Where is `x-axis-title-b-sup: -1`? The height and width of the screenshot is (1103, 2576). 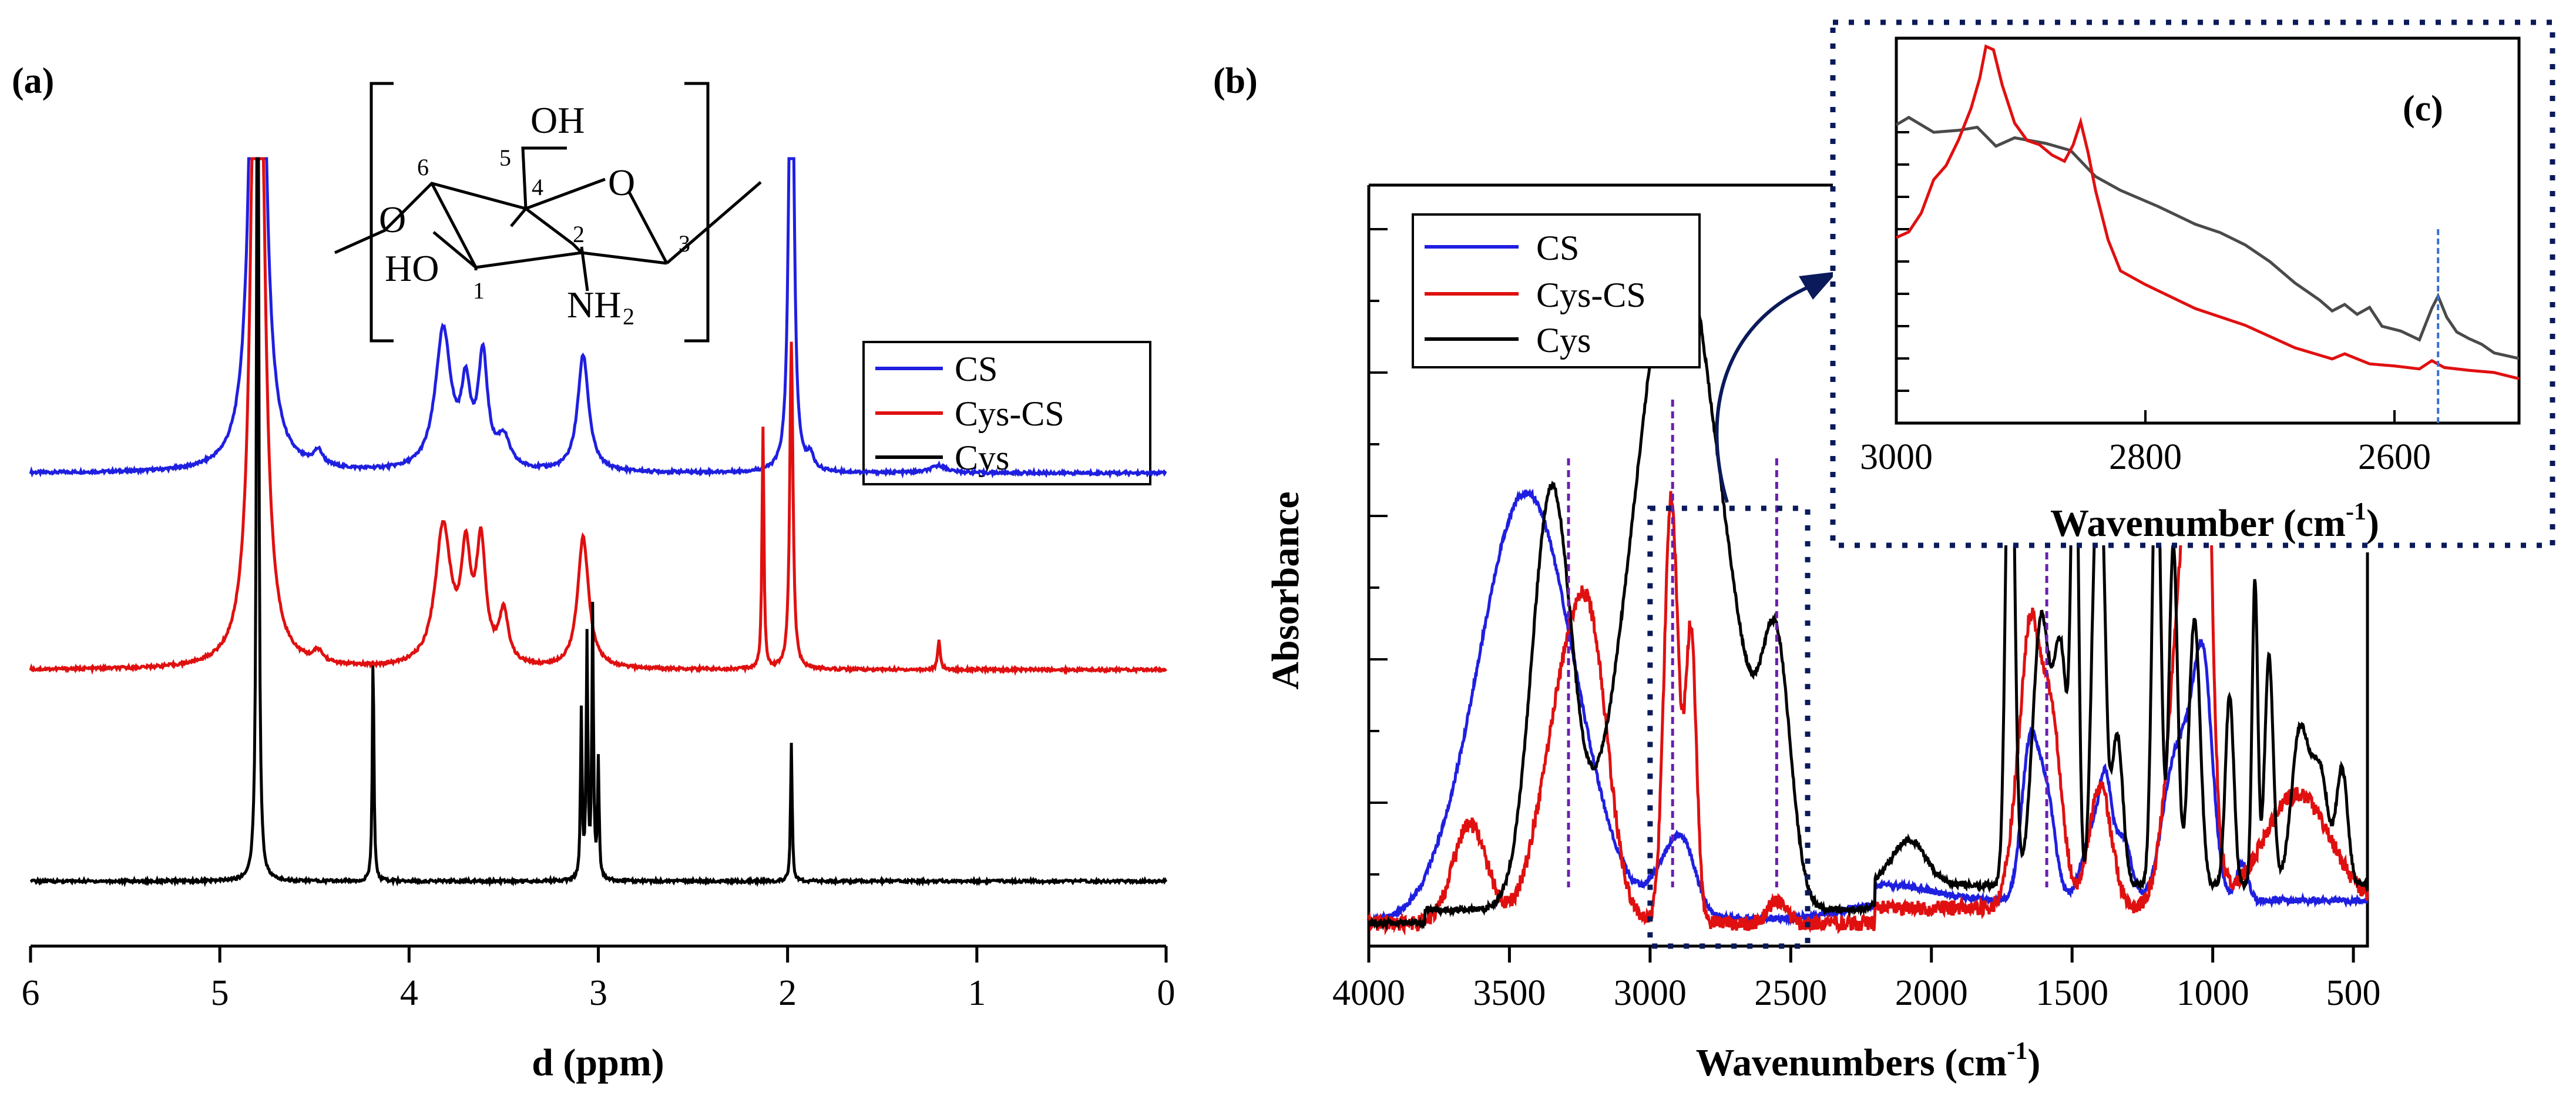
x-axis-title-b-sup: -1 is located at coordinates (2017, 1051).